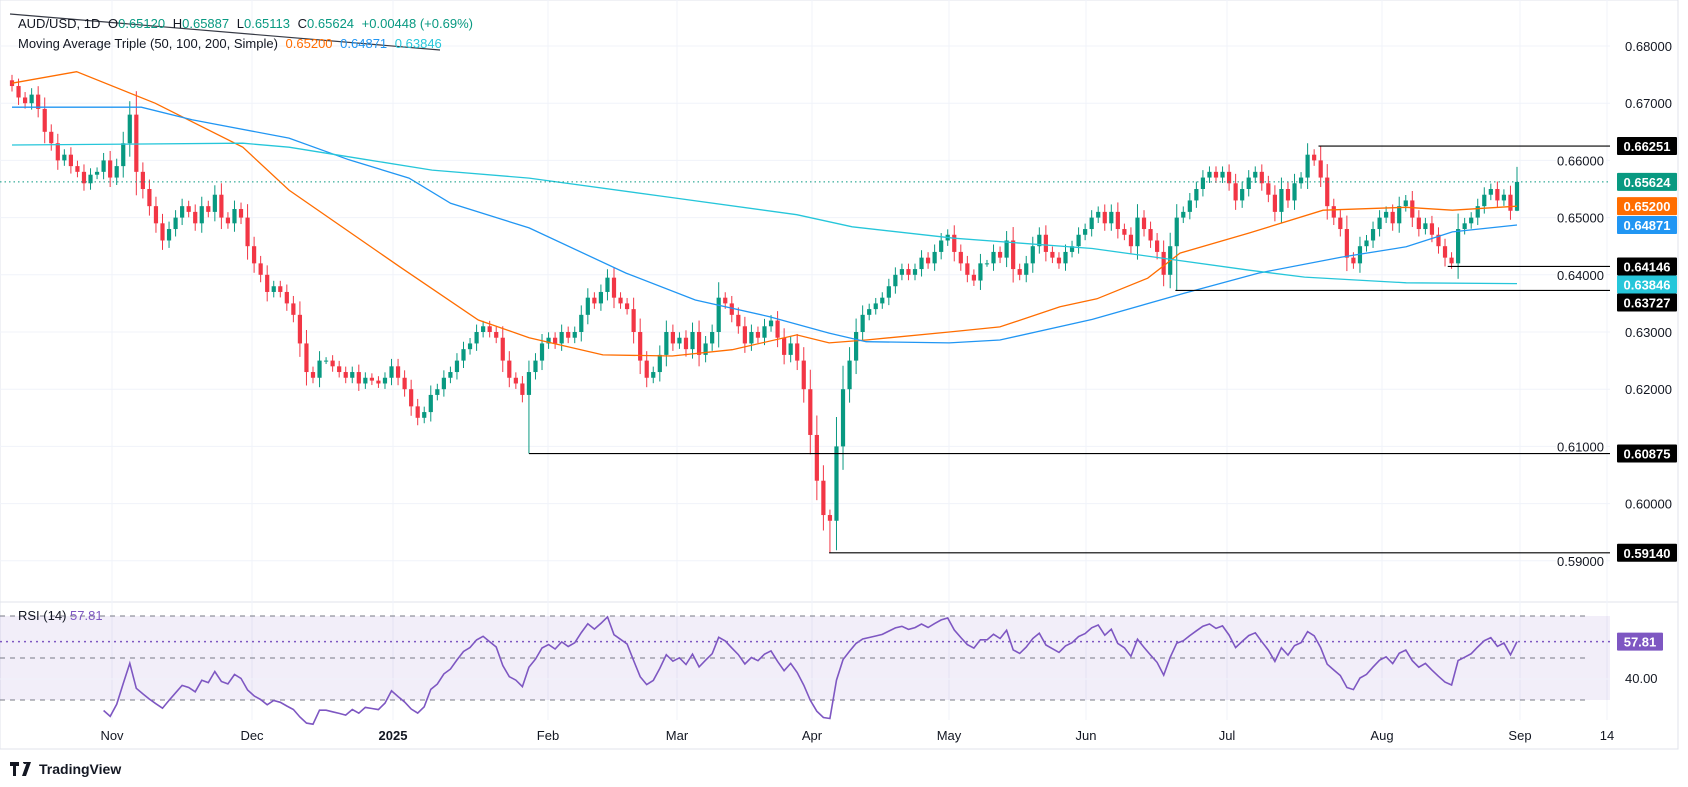 The width and height of the screenshot is (1688, 787). What do you see at coordinates (309, 43) in the screenshot?
I see `ma50-value: 0.65200` at bounding box center [309, 43].